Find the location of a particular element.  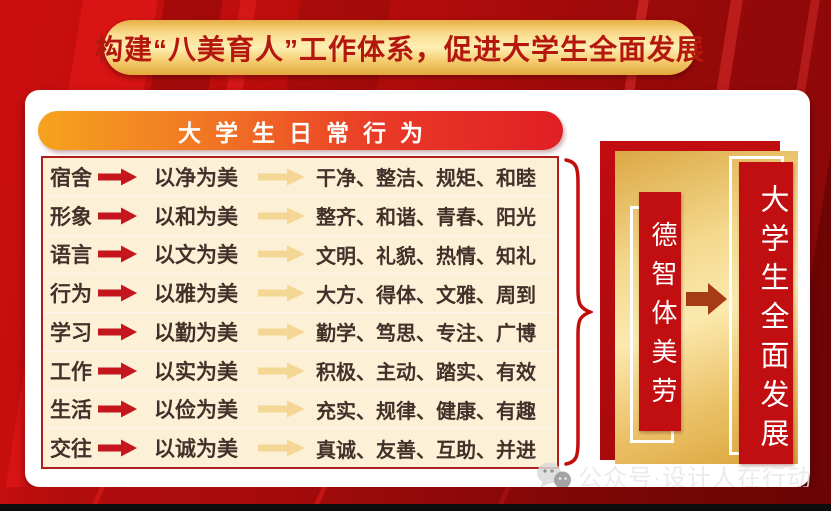

title-text: 构建“八美育人”工作体系，促进大学生全面发展 is located at coordinates (400, 49).